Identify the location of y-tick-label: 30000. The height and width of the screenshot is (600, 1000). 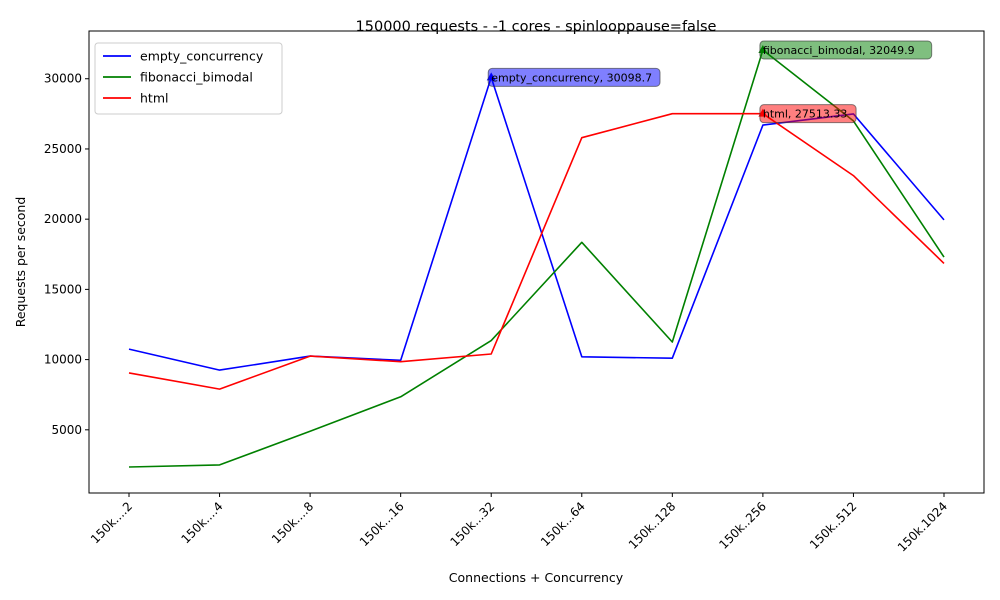
(63, 79).